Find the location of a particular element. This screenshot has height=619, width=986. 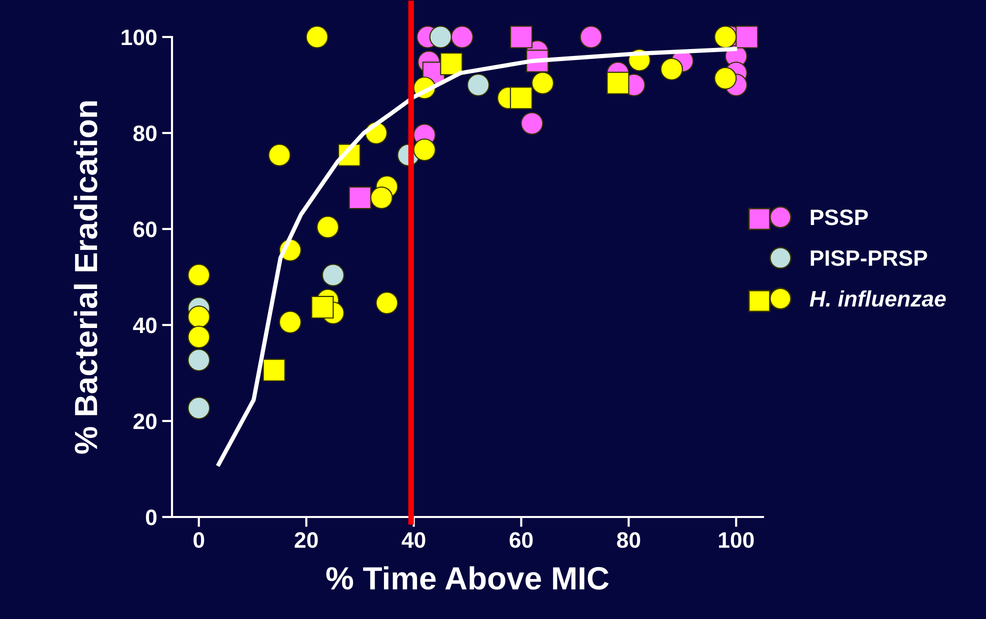

y-tick-label: 40 is located at coordinates (145, 326).